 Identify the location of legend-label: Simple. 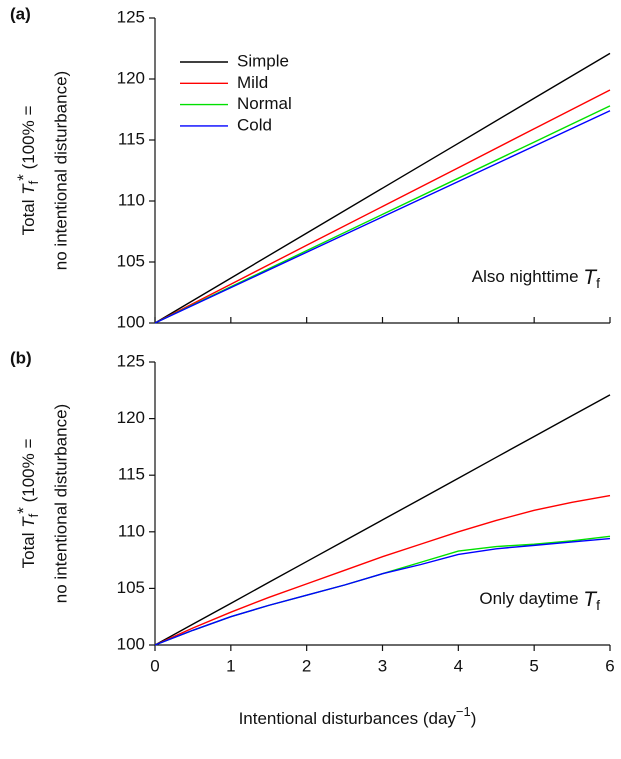
(263, 60).